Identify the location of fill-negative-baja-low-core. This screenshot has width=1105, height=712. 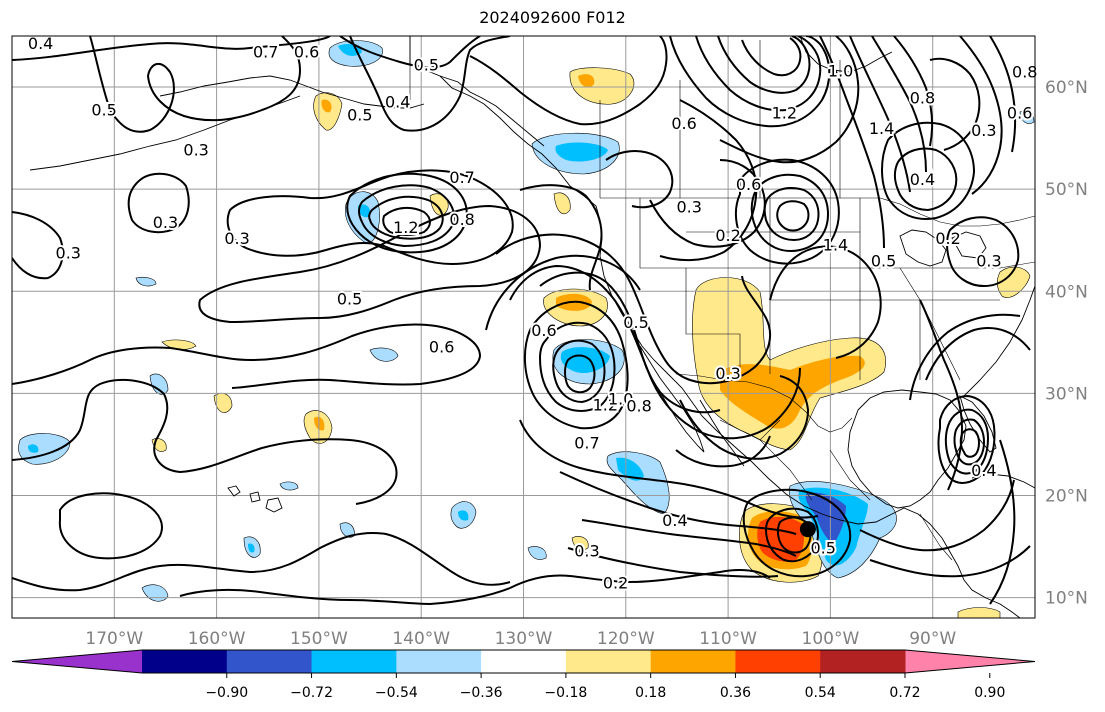
(585, 360).